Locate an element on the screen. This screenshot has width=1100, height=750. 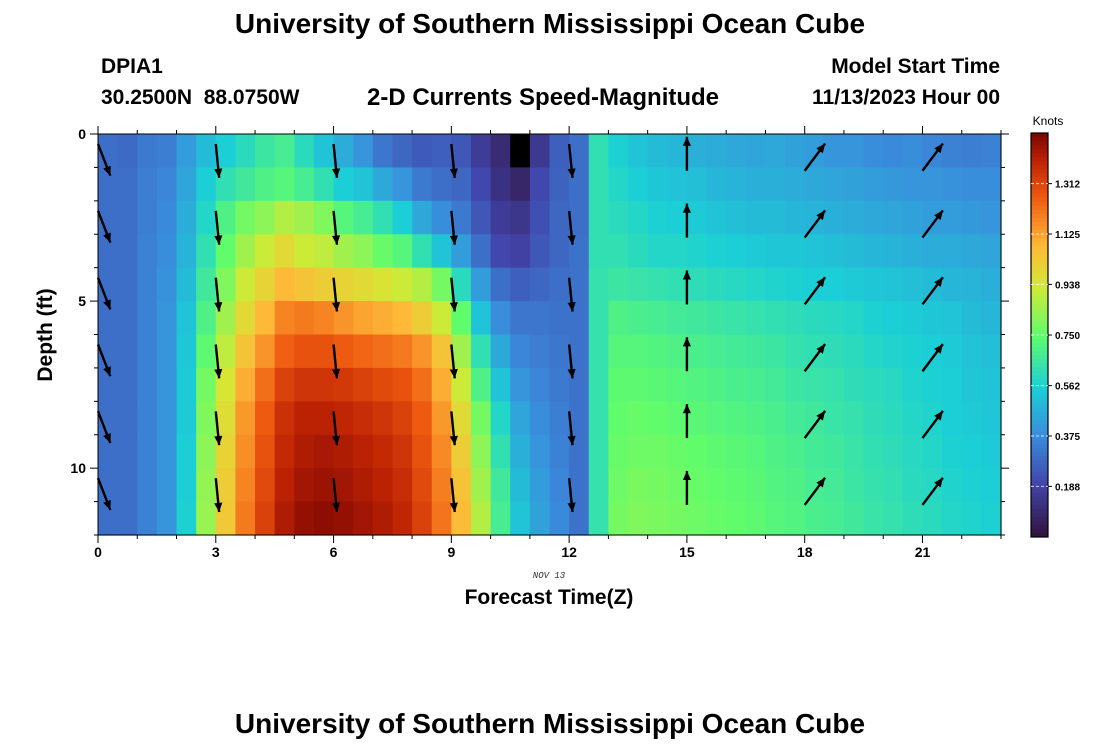
x-tick-label: 6 is located at coordinates (334, 552).